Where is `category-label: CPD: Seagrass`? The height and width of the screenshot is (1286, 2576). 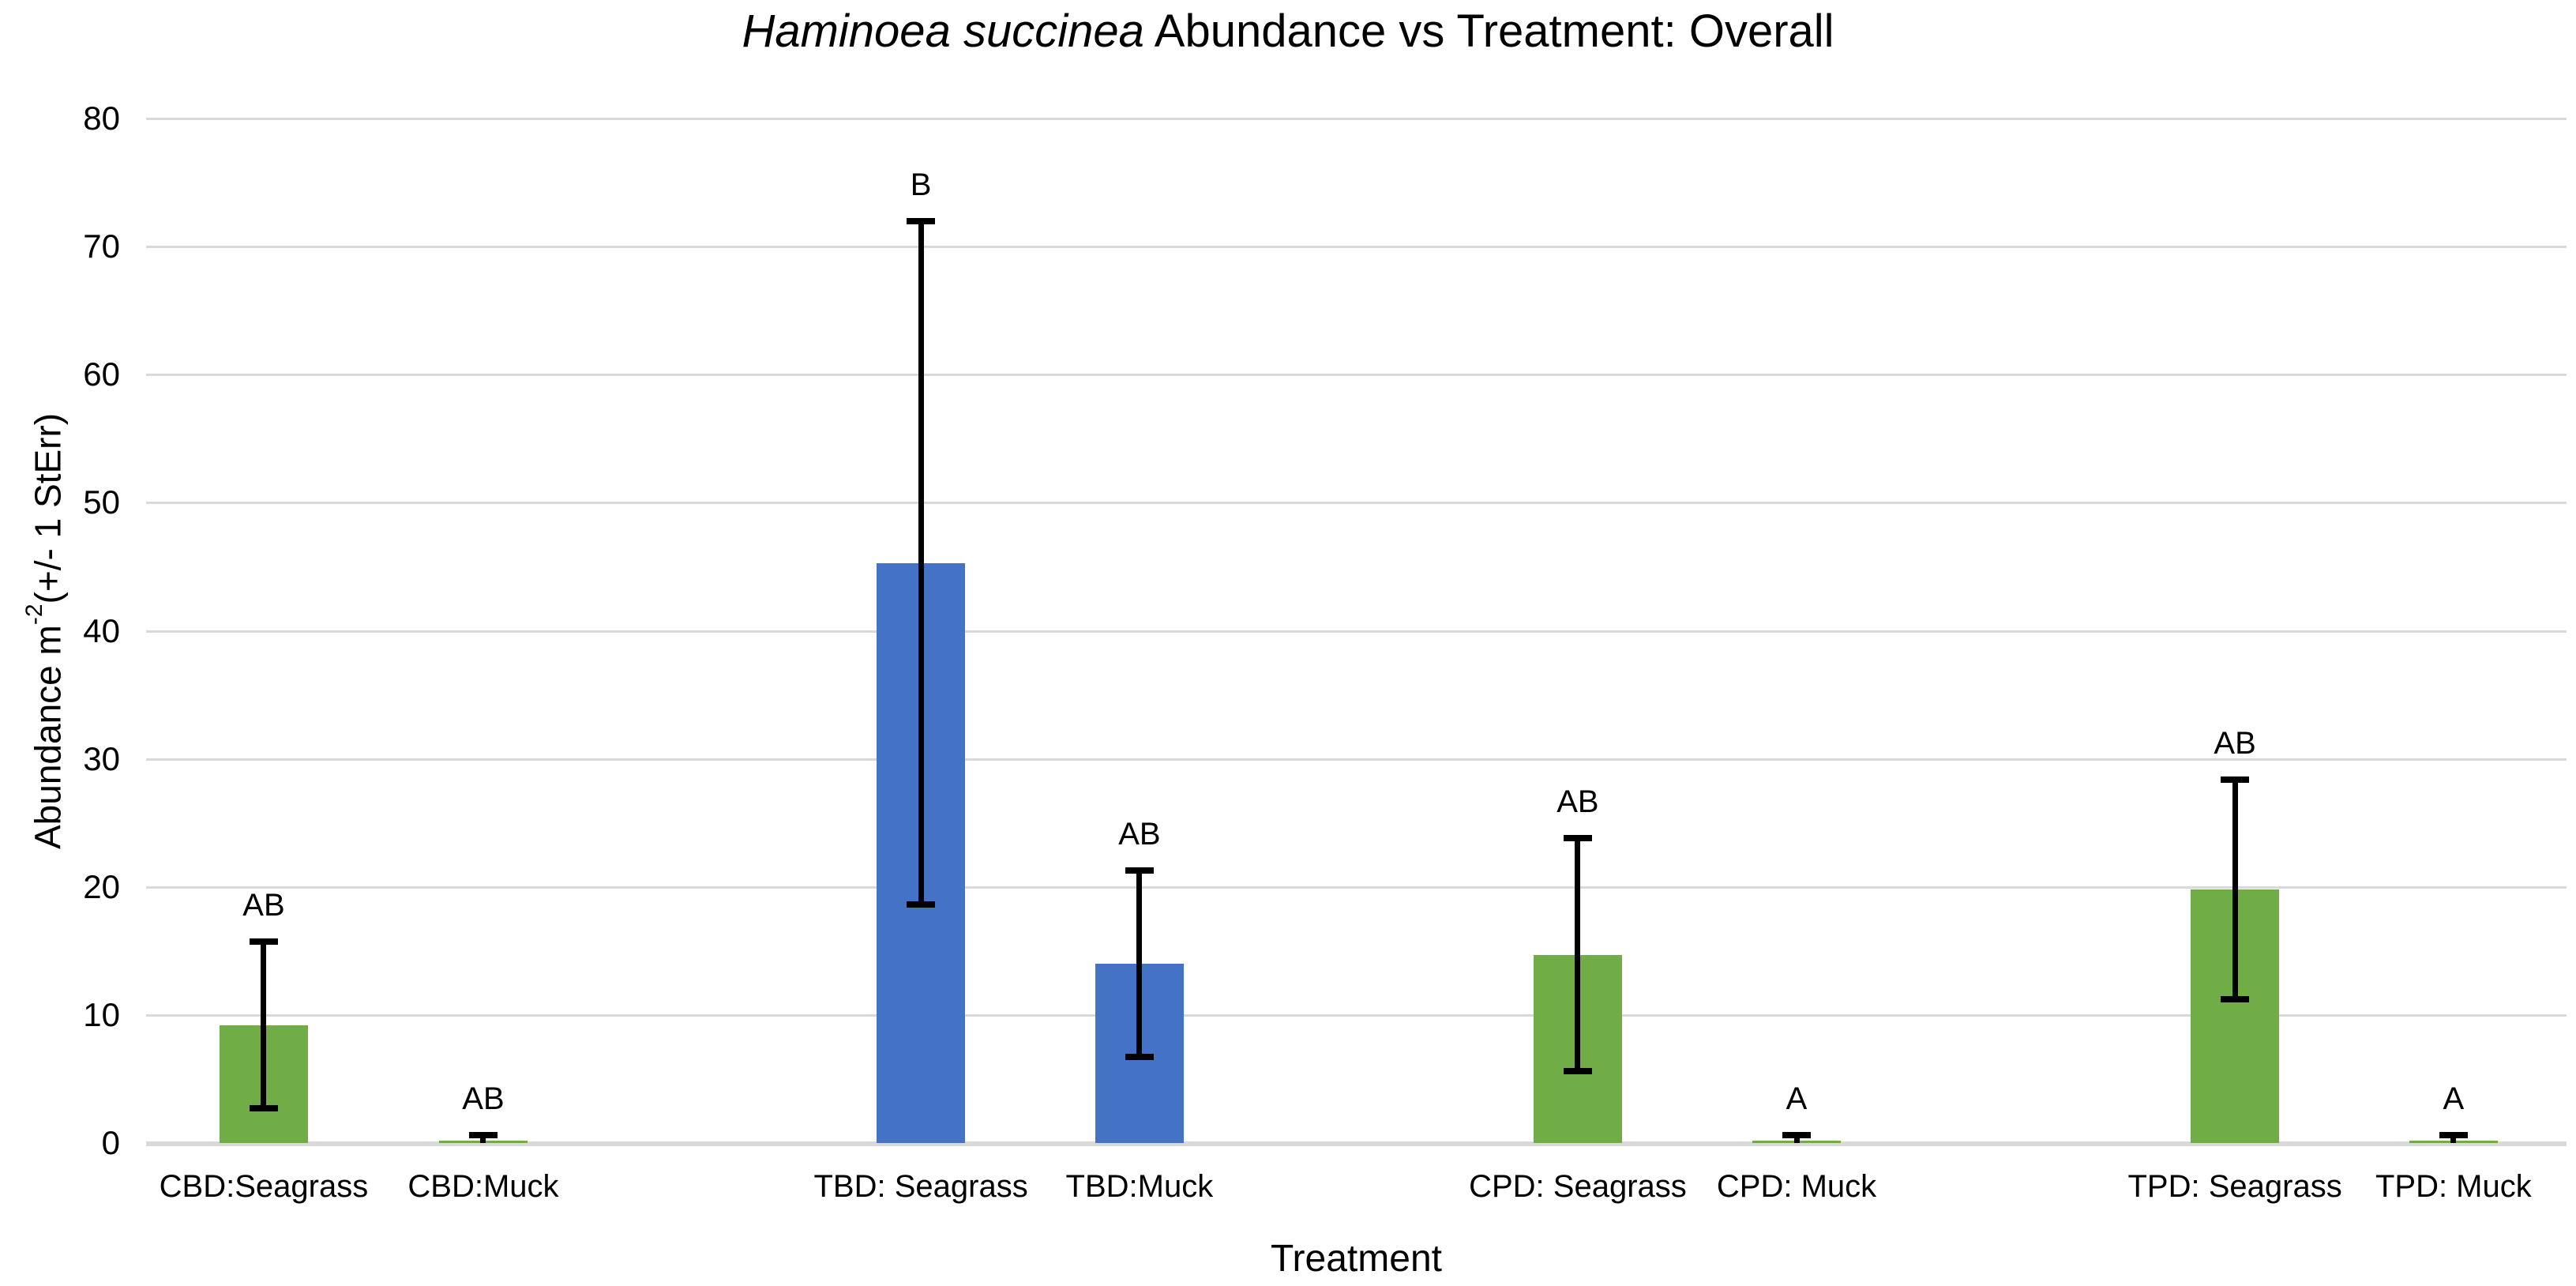 category-label: CPD: Seagrass is located at coordinates (1578, 1186).